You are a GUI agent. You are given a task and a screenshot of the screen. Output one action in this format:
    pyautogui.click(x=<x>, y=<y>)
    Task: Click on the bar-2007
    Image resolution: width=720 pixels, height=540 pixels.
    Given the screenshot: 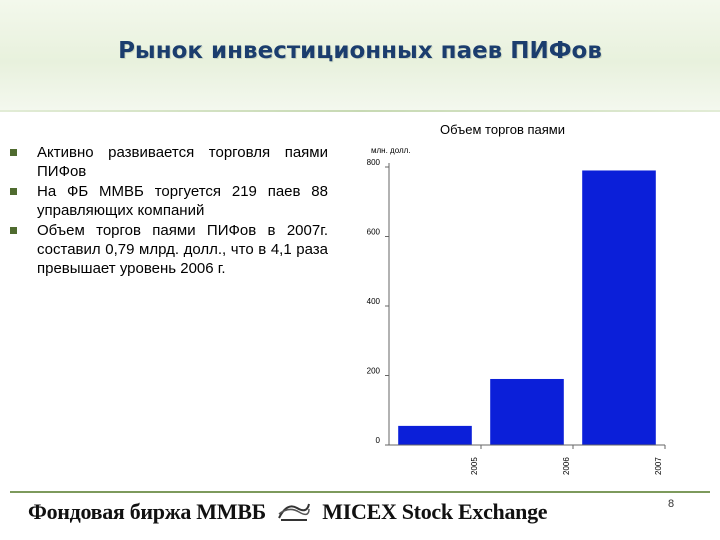 What is the action you would take?
    pyautogui.click(x=619, y=307)
    